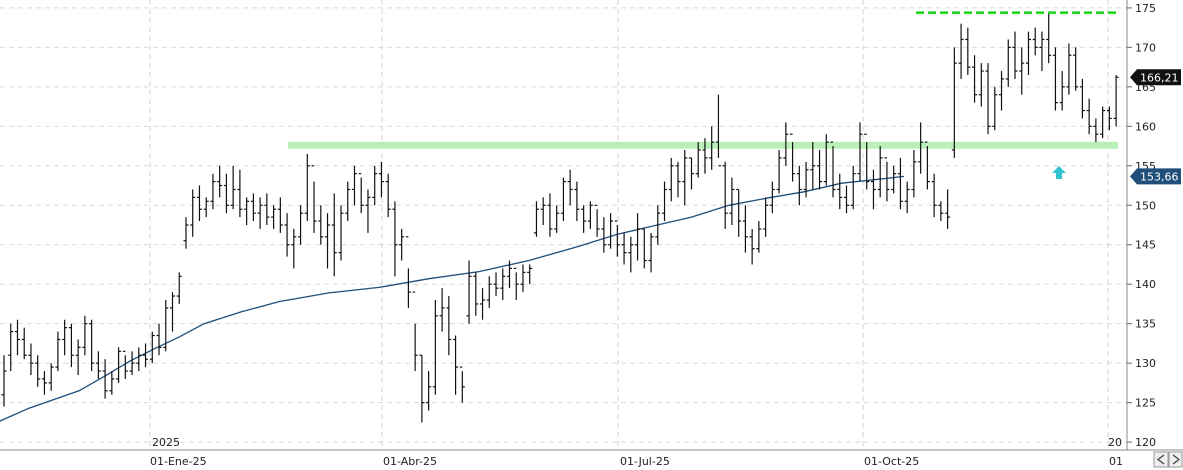 Image resolution: width=1183 pixels, height=470 pixels. I want to click on year-label-next: 20, so click(1115, 442).